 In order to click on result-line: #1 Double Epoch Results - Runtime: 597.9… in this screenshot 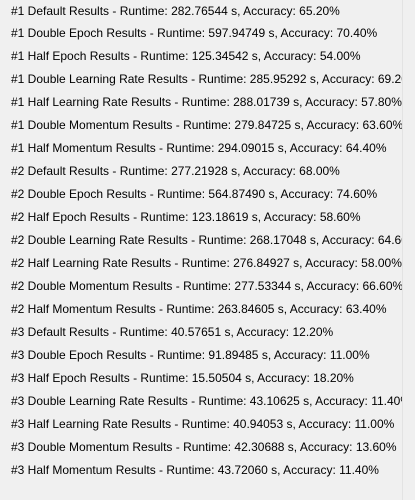, I will do `click(194, 33)`.